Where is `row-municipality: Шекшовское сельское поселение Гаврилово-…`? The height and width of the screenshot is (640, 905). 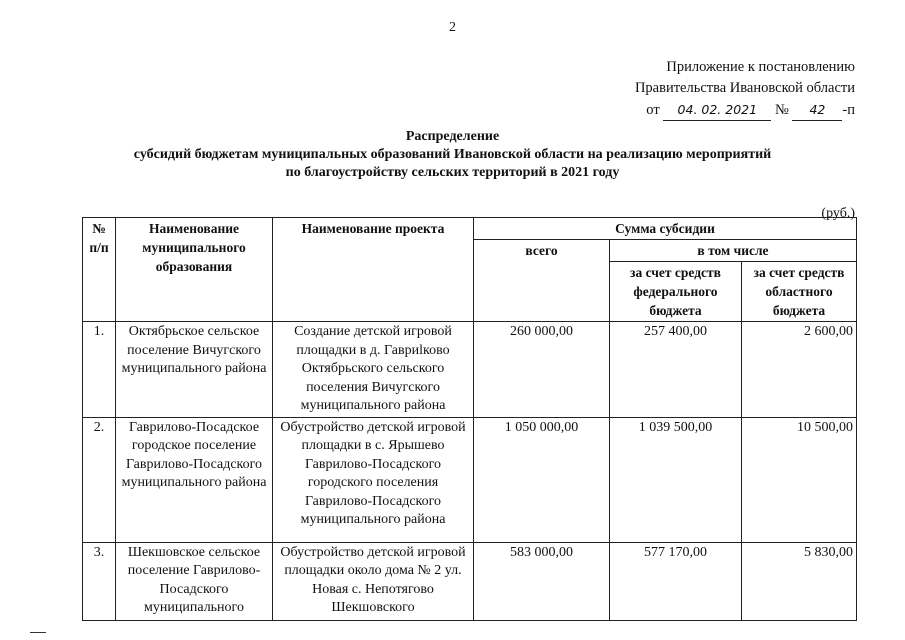 row-municipality: Шекшовское сельское поселение Гаврилово-… is located at coordinates (194, 581).